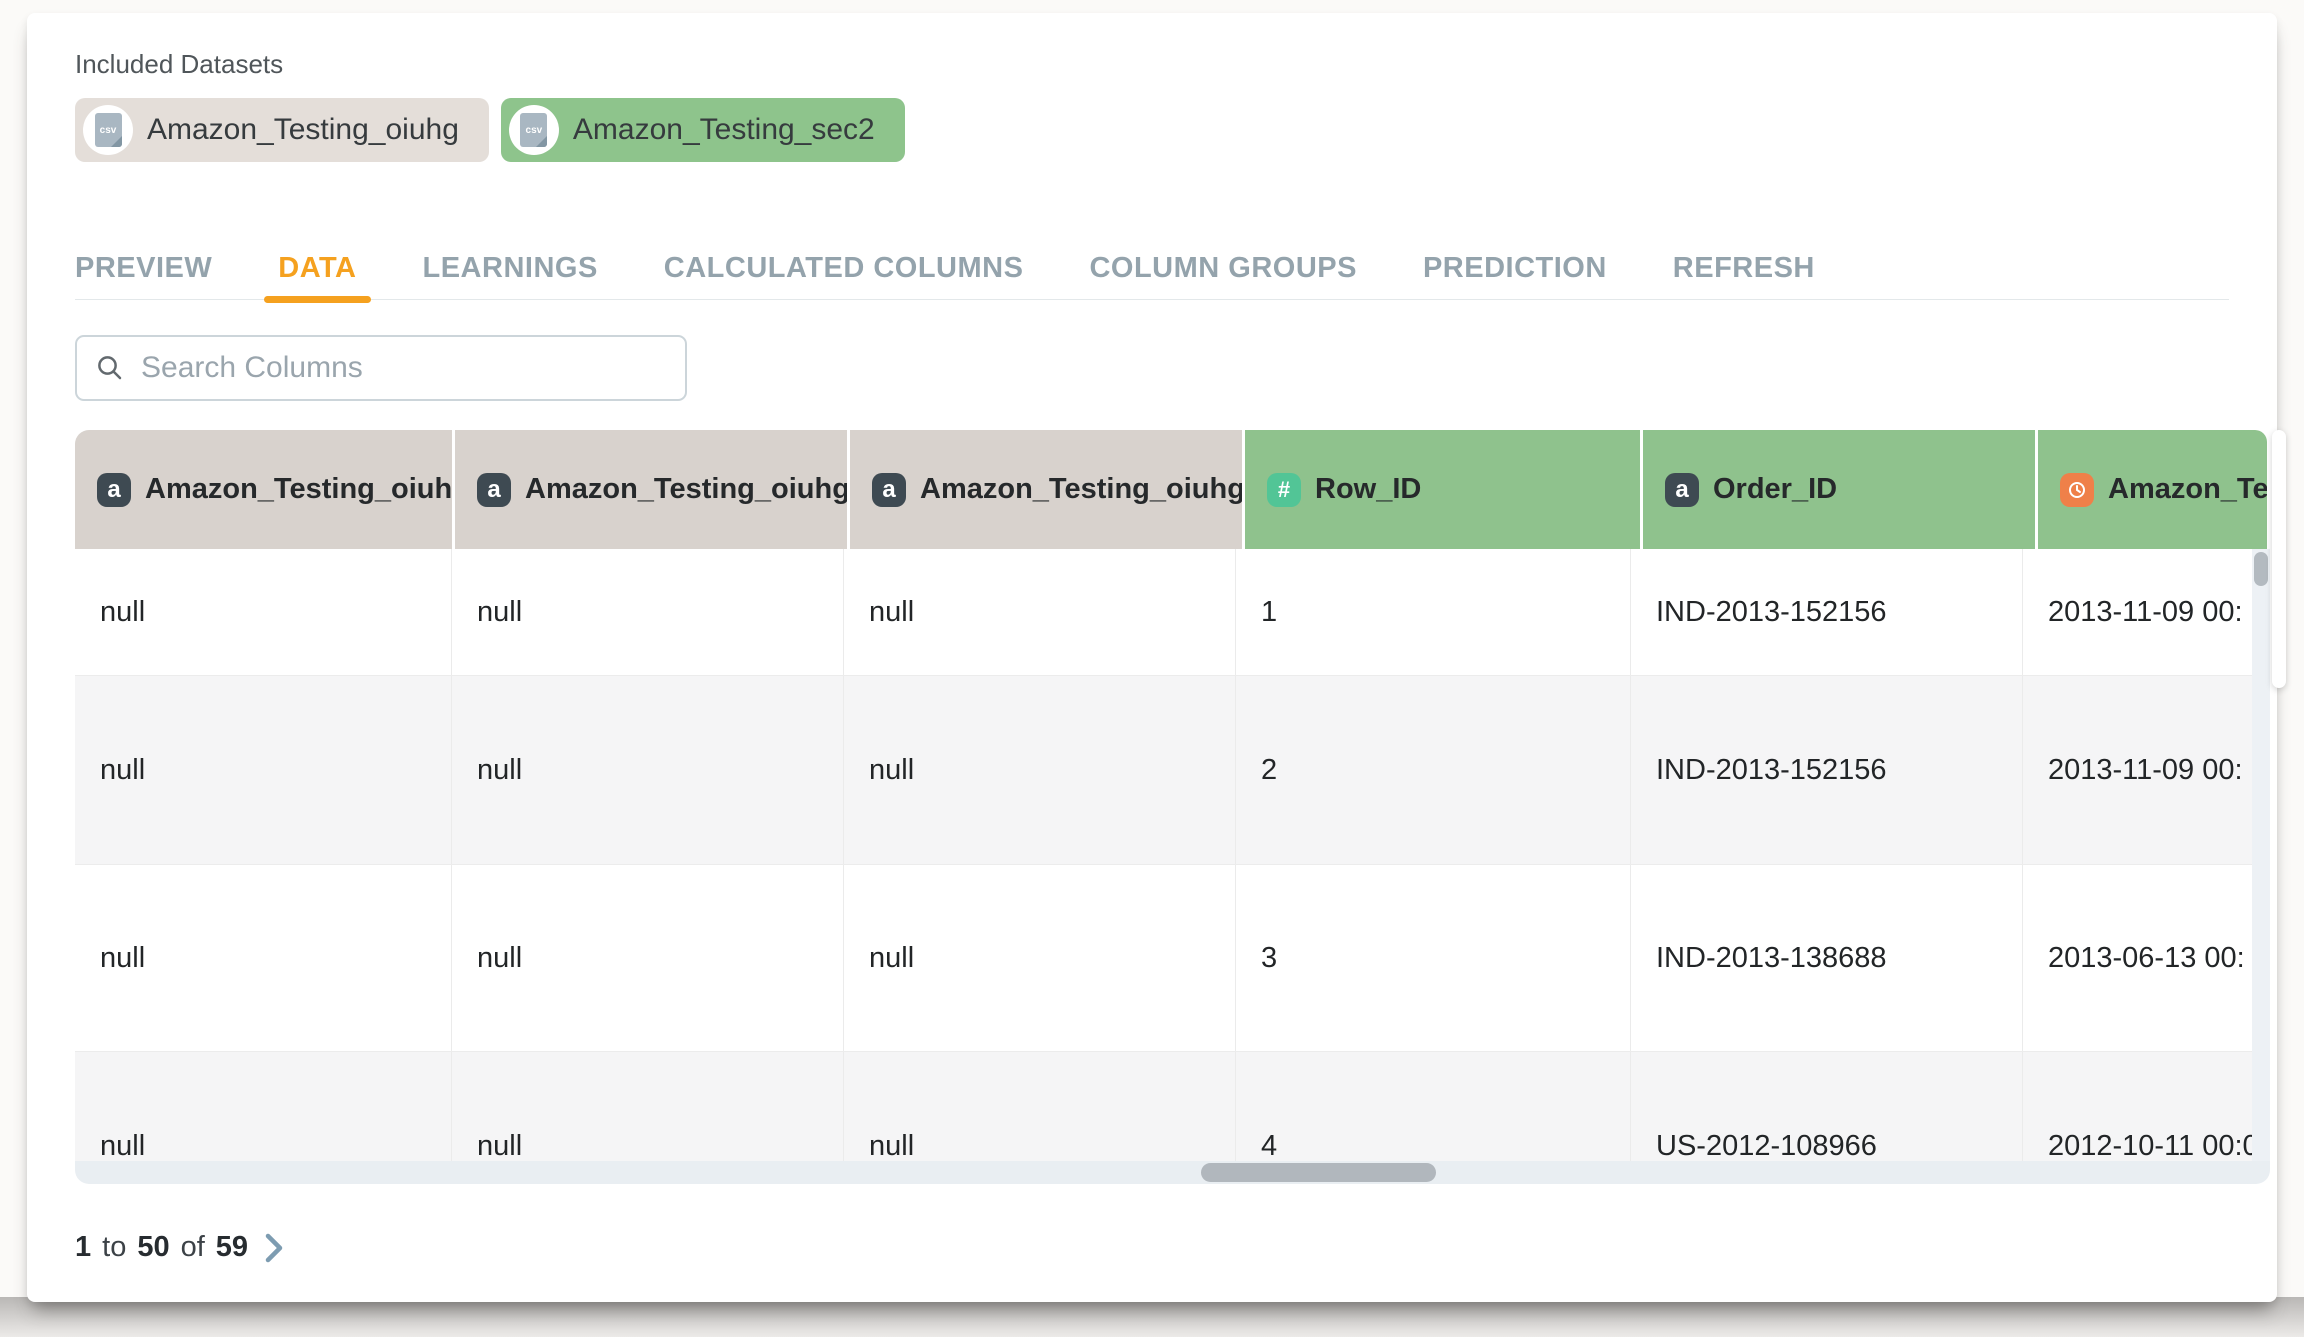  What do you see at coordinates (1743, 268) in the screenshot?
I see `tab-refresh: REFRESH` at bounding box center [1743, 268].